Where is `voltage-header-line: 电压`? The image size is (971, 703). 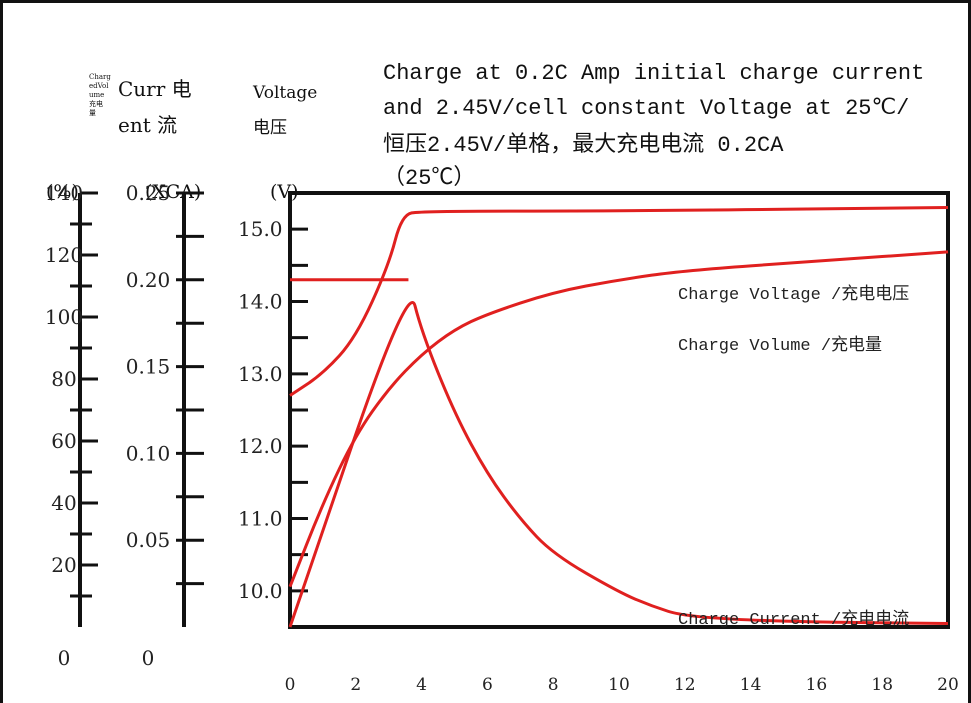 voltage-header-line: 电压 is located at coordinates (270, 128).